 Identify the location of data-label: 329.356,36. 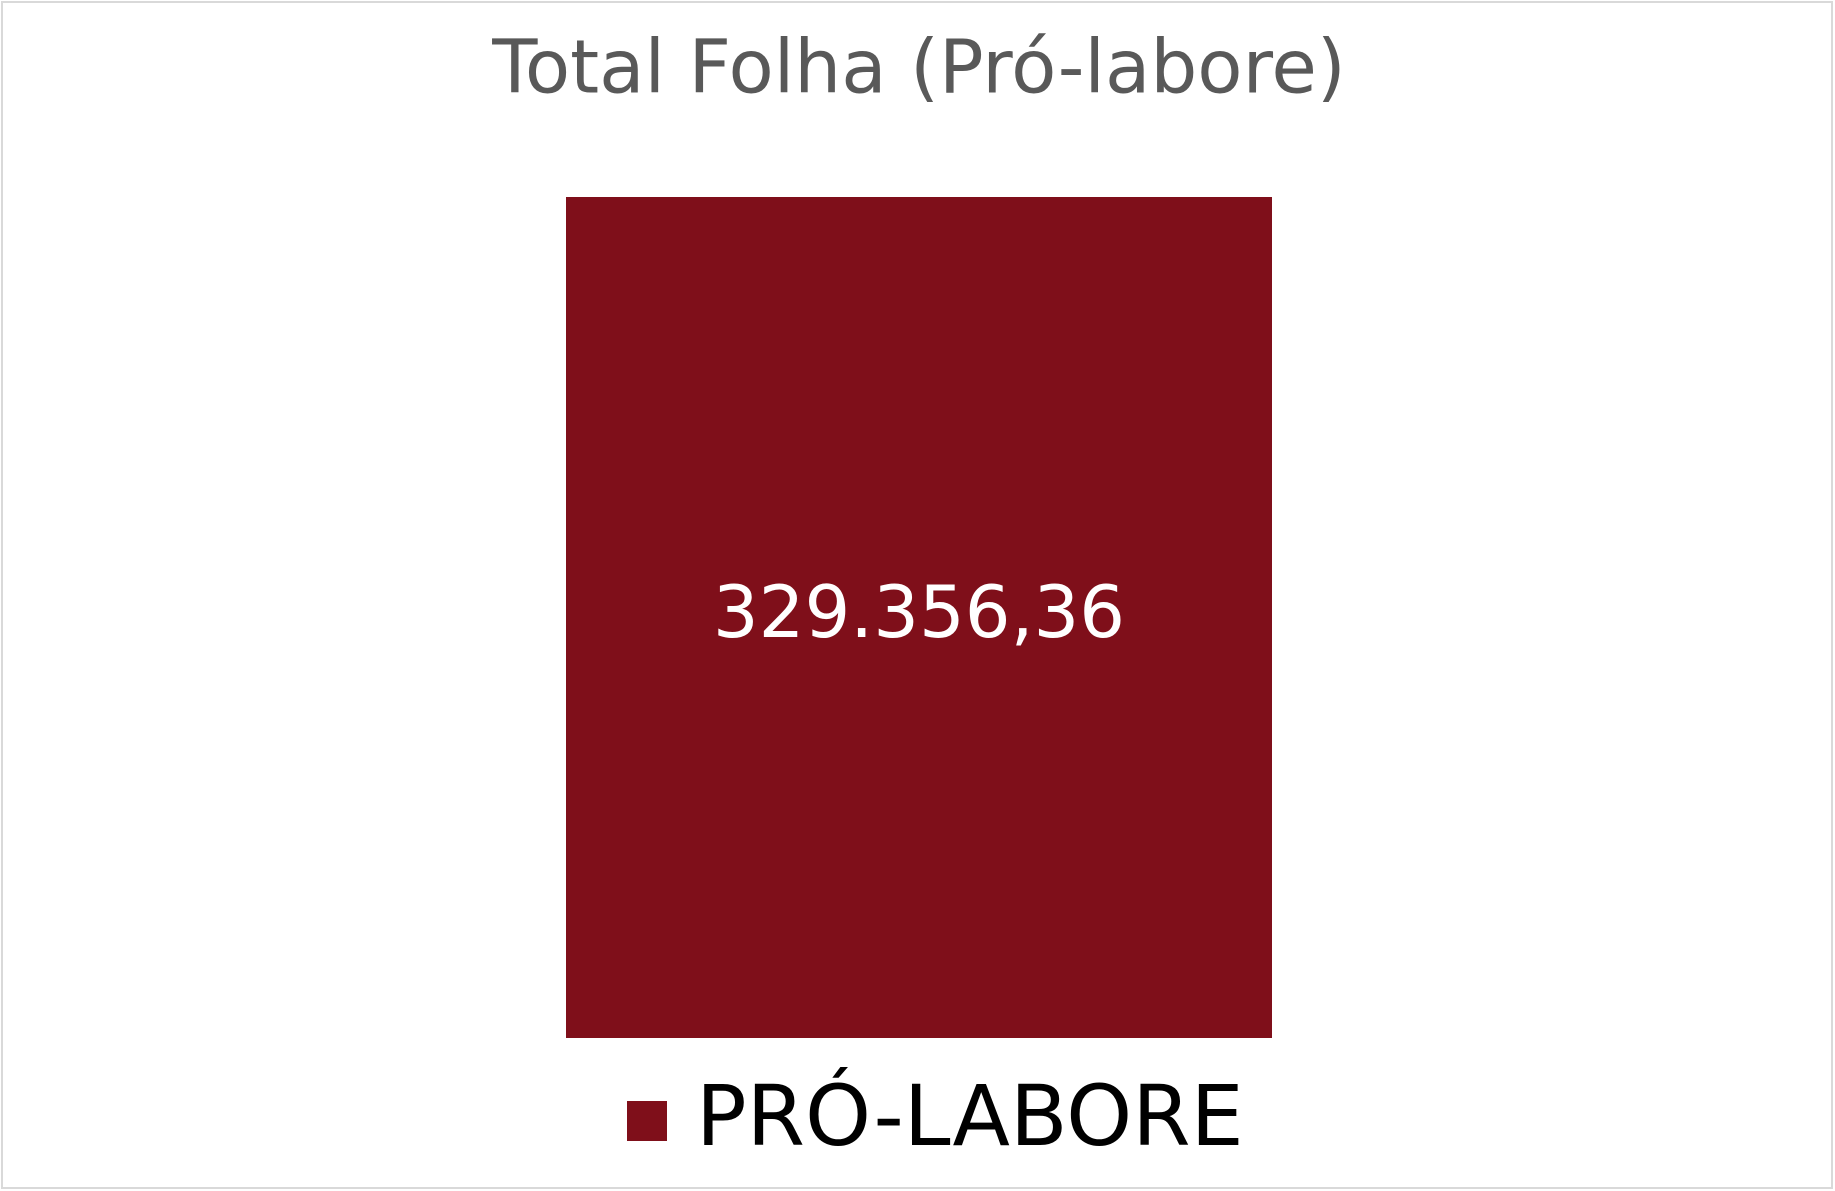
(919, 612).